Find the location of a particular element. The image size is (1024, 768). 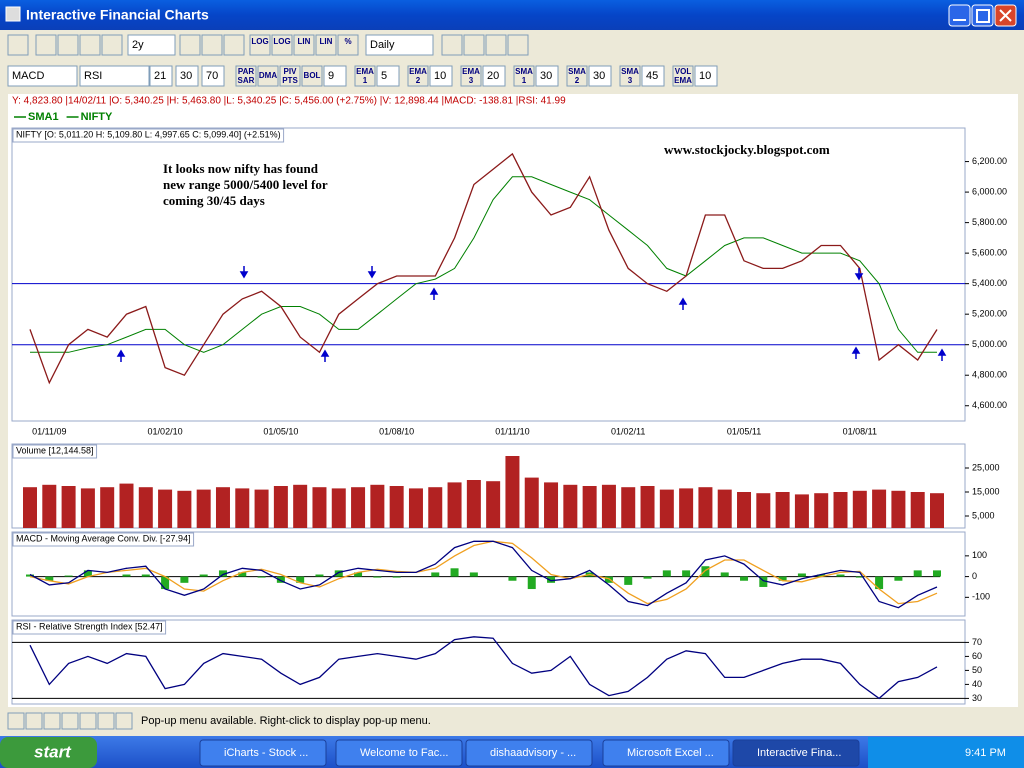

x-tick-label: 01/11/10 is located at coordinates (512, 431).